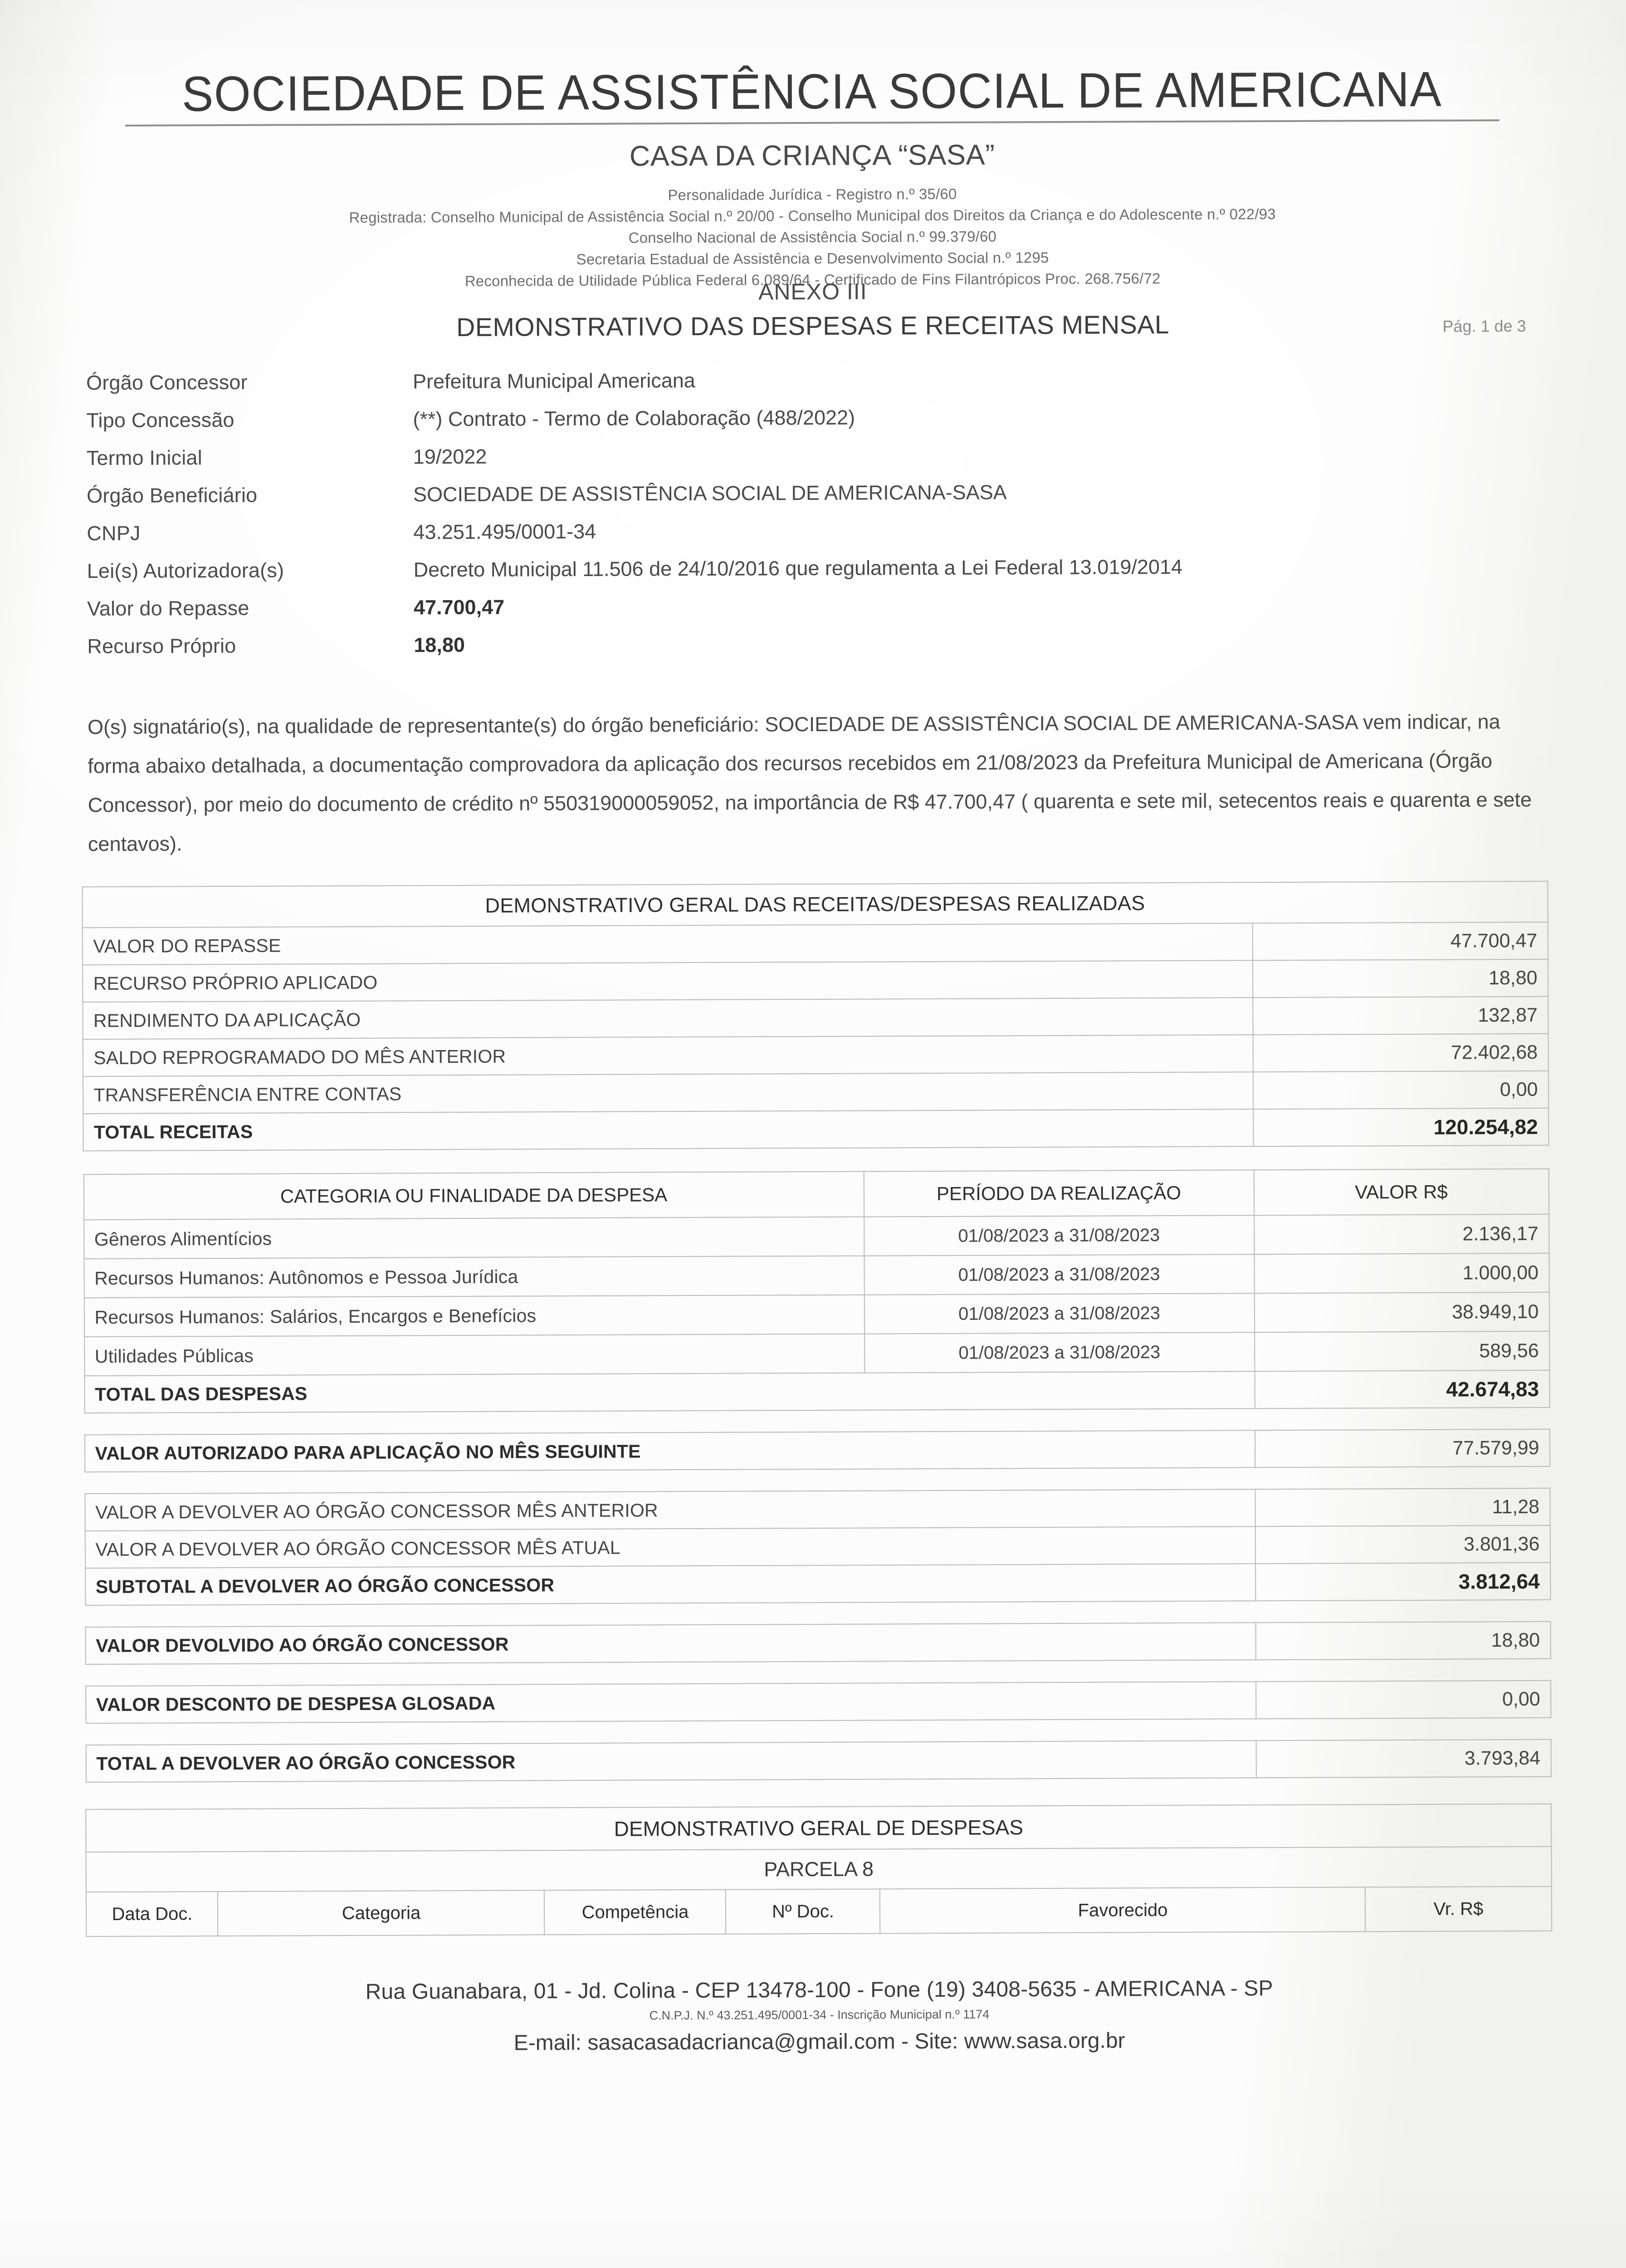 This screenshot has height=2268, width=1626. Describe the element at coordinates (1401, 1312) in the screenshot. I see `cell-valor: 38.949,10` at that location.